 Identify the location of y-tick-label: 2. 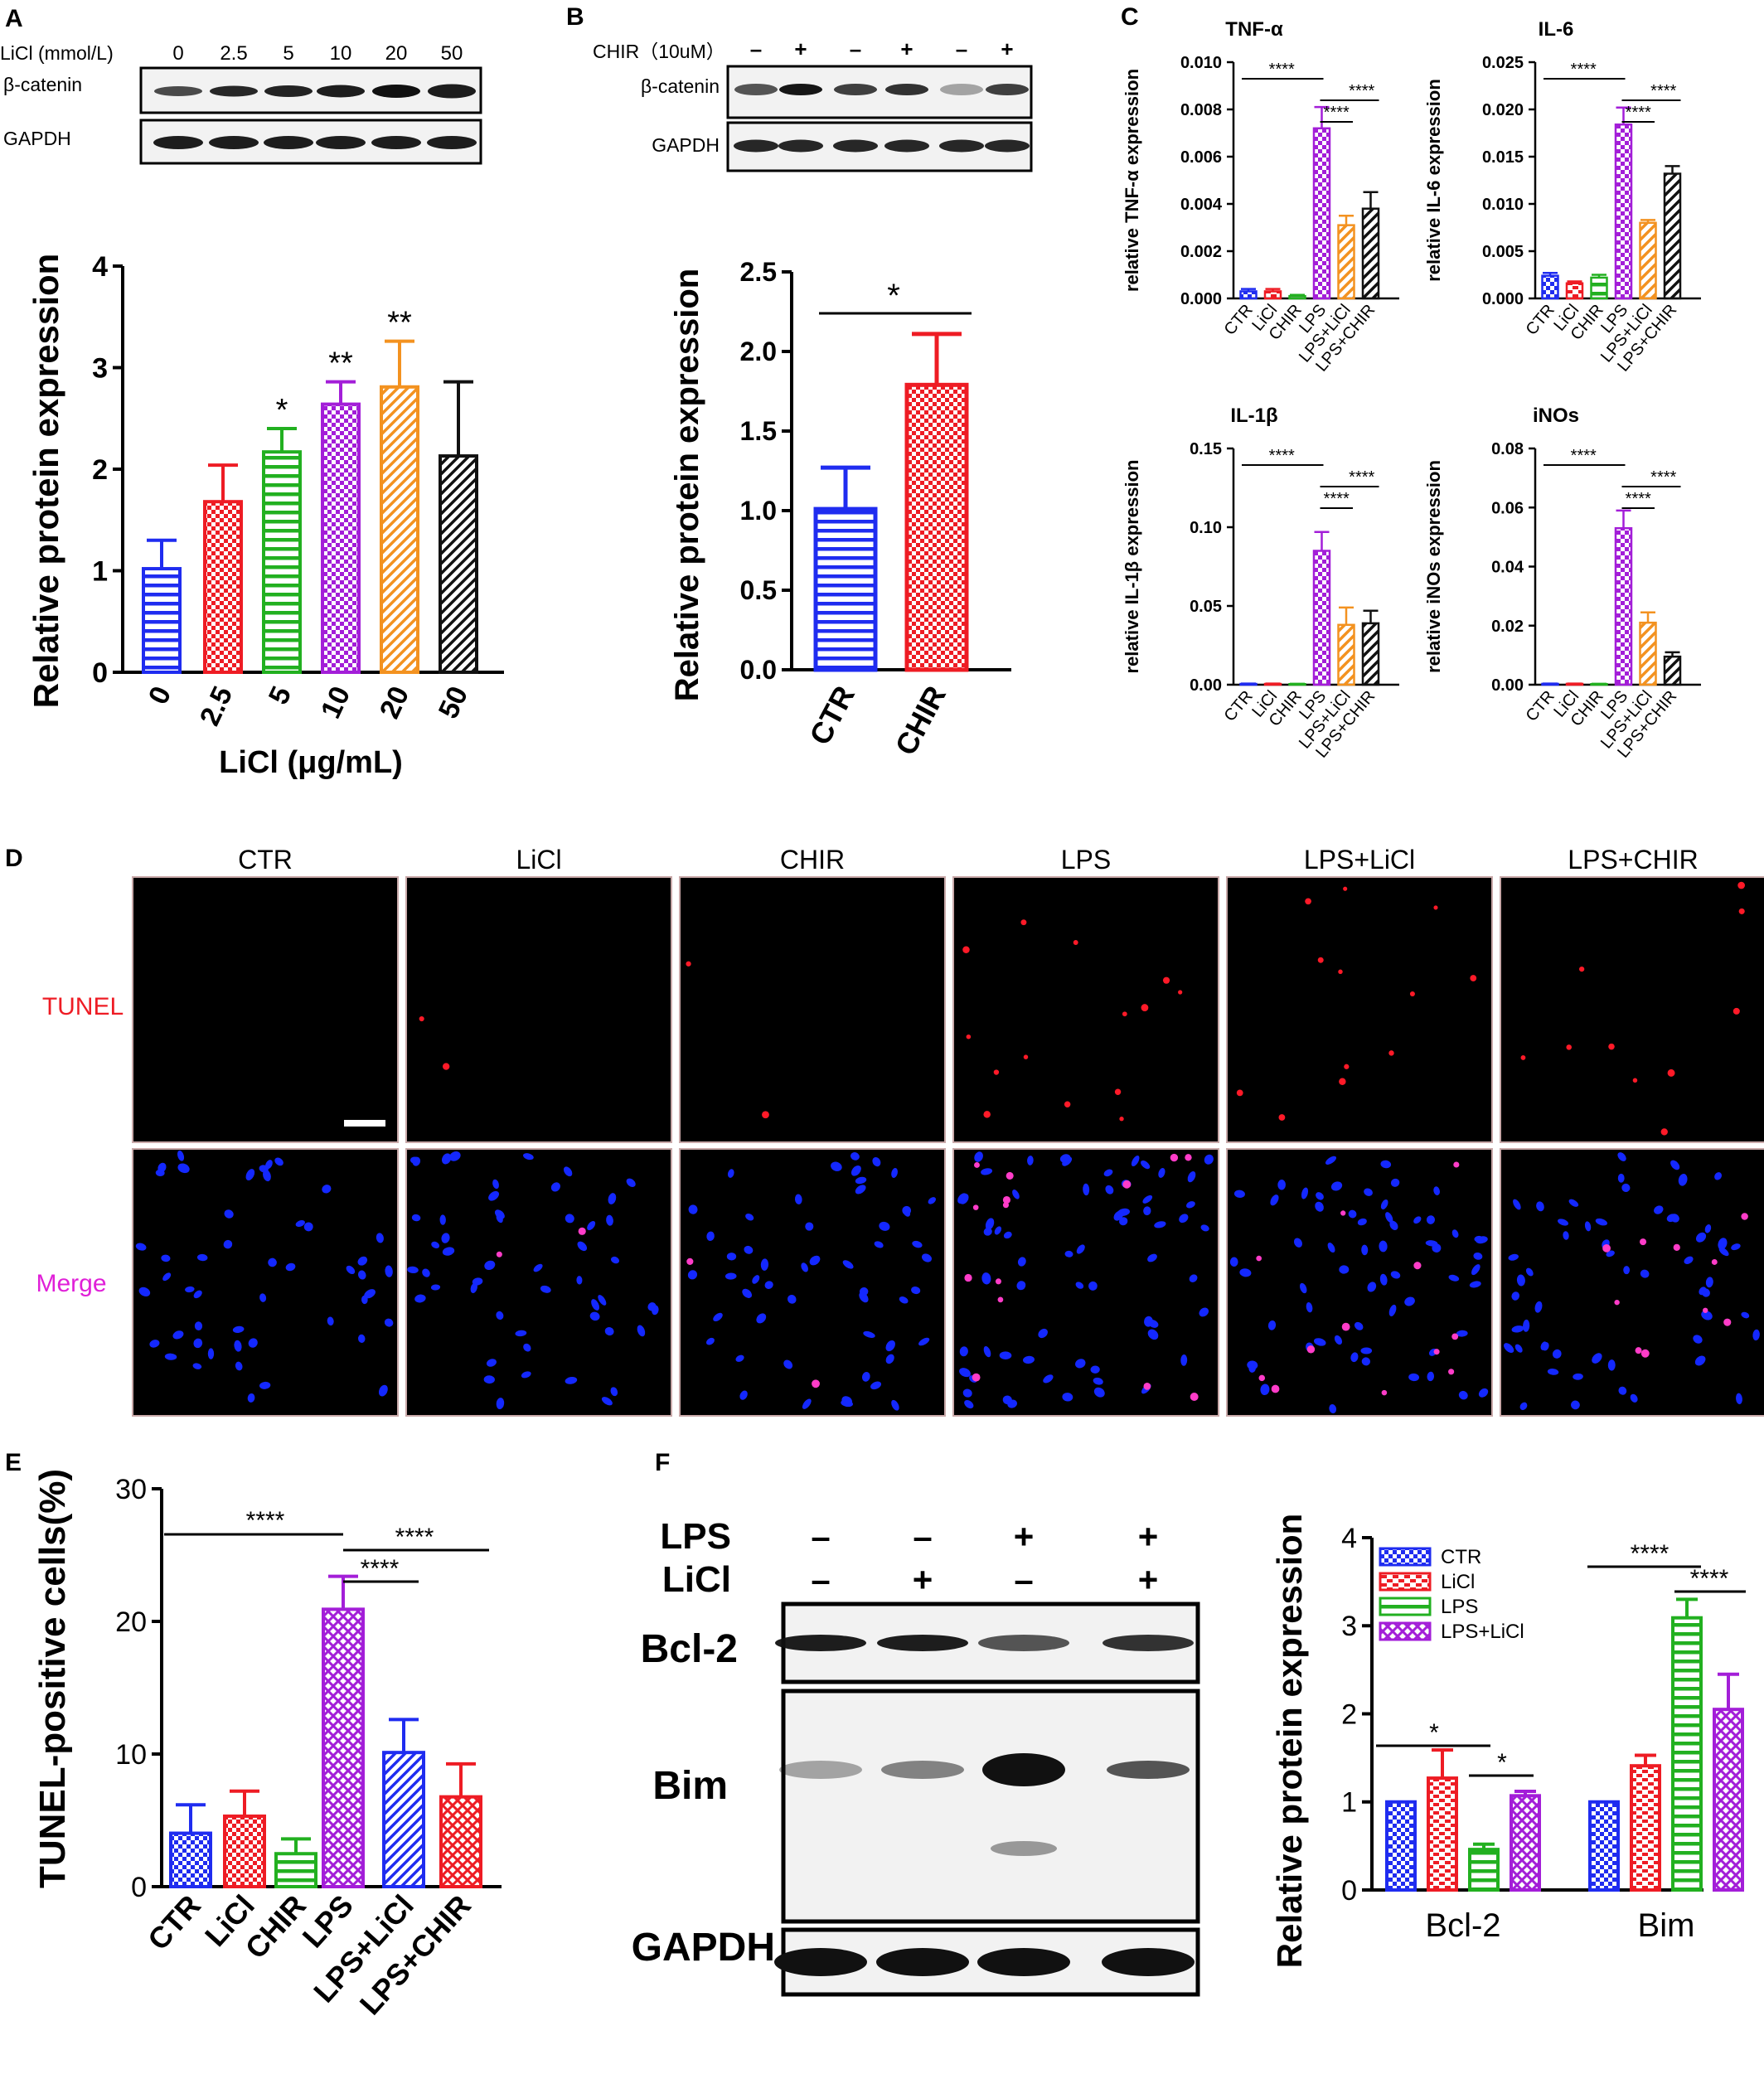
(100, 470).